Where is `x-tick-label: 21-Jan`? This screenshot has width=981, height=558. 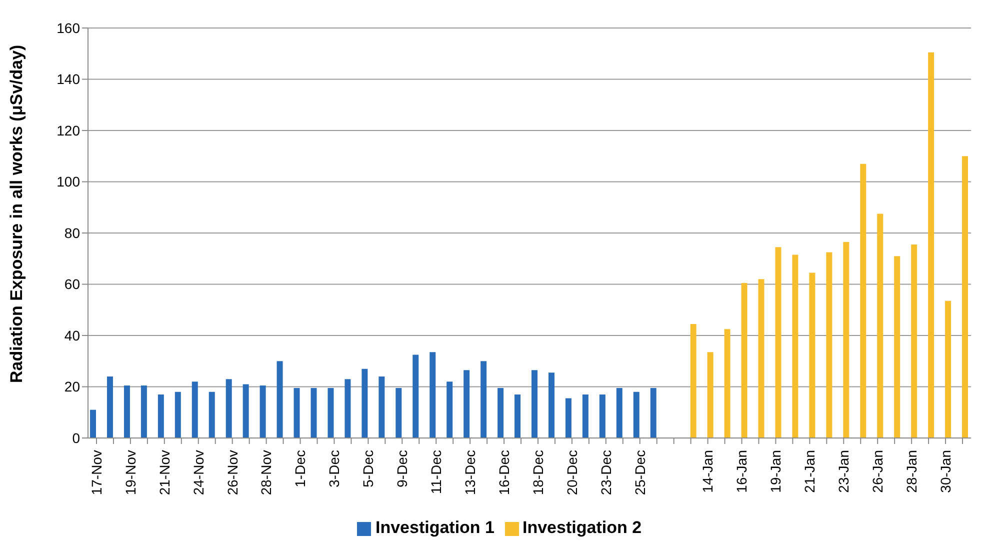 x-tick-label: 21-Jan is located at coordinates (810, 471).